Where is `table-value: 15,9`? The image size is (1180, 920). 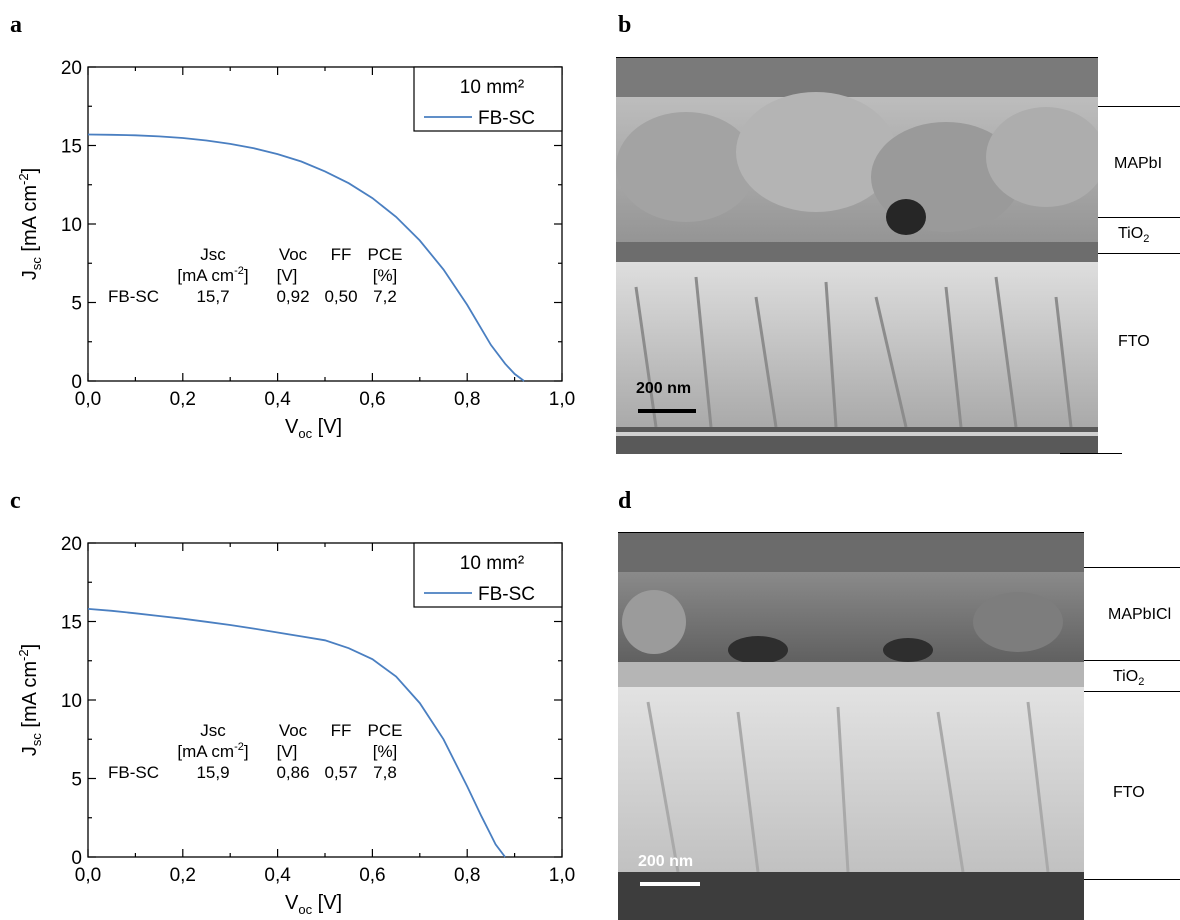
table-value: 15,9 is located at coordinates (212, 772).